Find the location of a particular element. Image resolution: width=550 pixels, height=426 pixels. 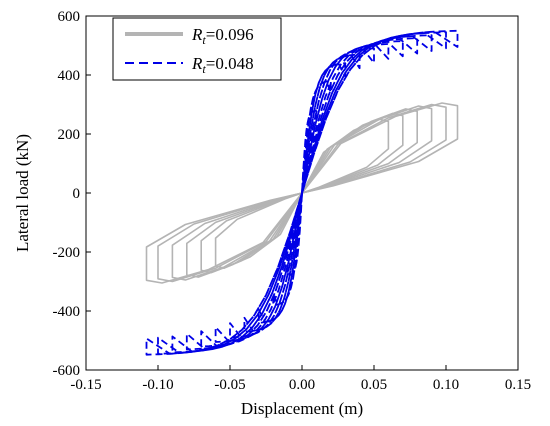

legend-value: =0.048 is located at coordinates (230, 63).